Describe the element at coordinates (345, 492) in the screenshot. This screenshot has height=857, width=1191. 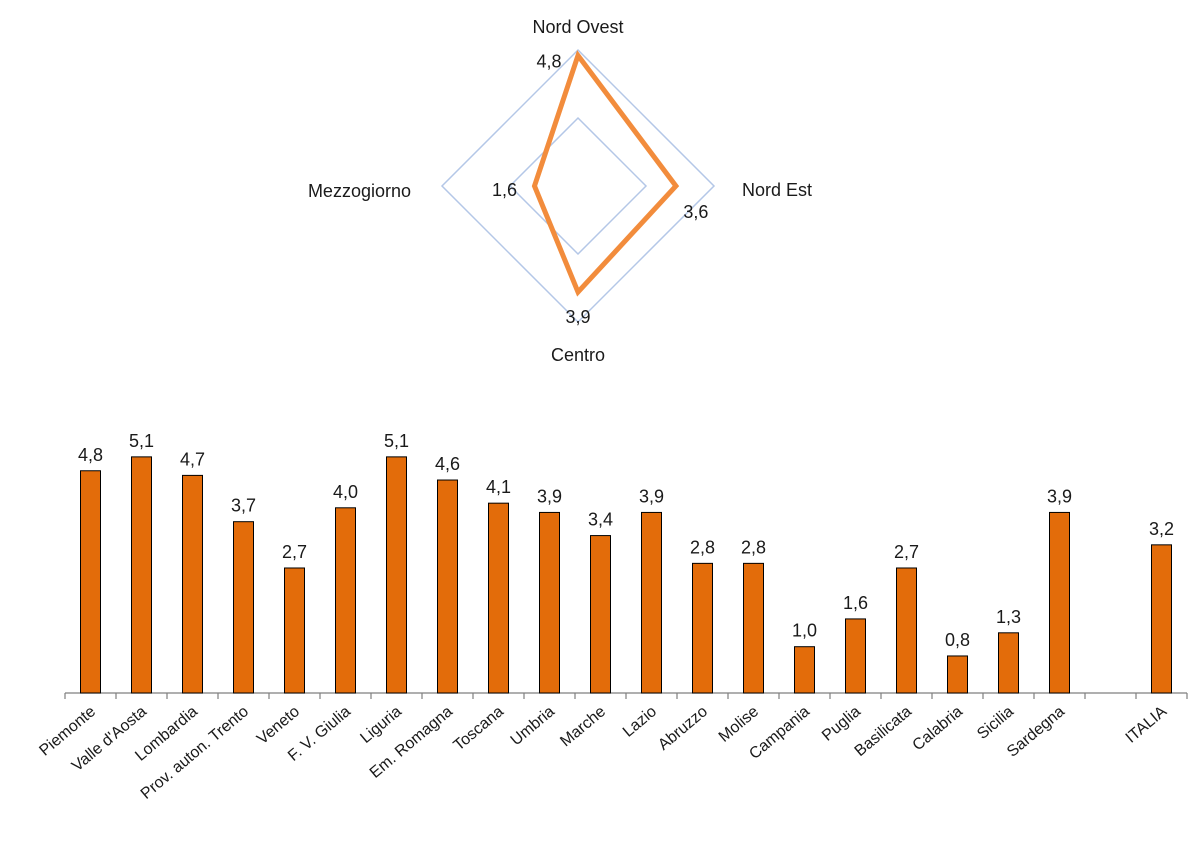
I see `bar-value-label: 4,0` at that location.